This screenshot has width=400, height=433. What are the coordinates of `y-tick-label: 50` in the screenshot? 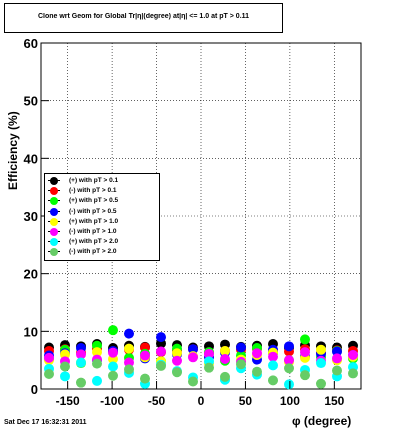 It's located at (31, 101).